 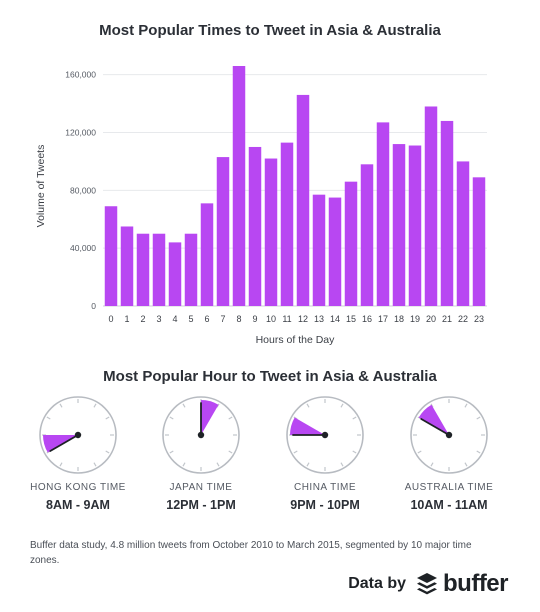 I want to click on clock-australia: AUSTRALIA TIME 10AM - 11AM, so click(x=449, y=453).